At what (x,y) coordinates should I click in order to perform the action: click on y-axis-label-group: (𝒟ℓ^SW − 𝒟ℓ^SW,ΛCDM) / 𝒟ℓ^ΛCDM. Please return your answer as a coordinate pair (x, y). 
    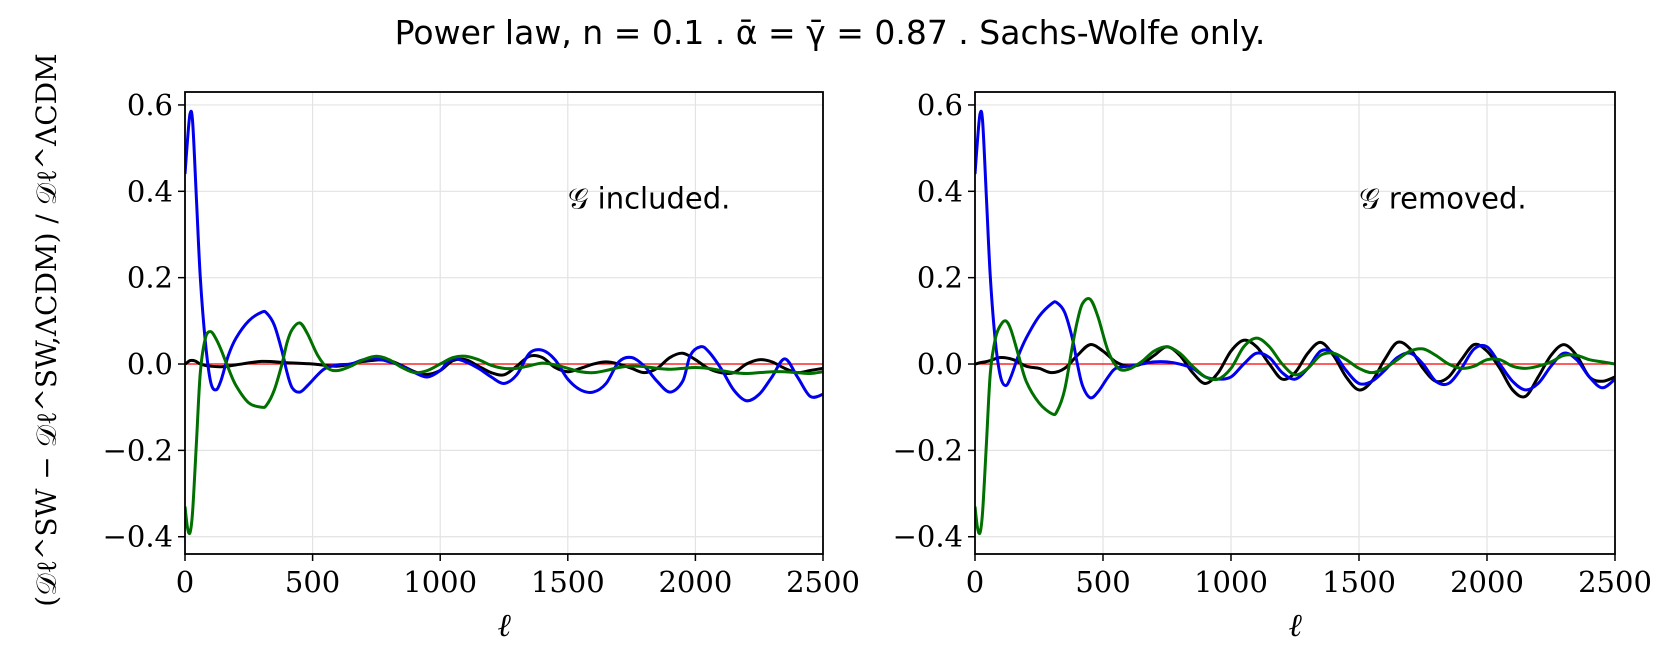
    Looking at the image, I should click on (46, 329).